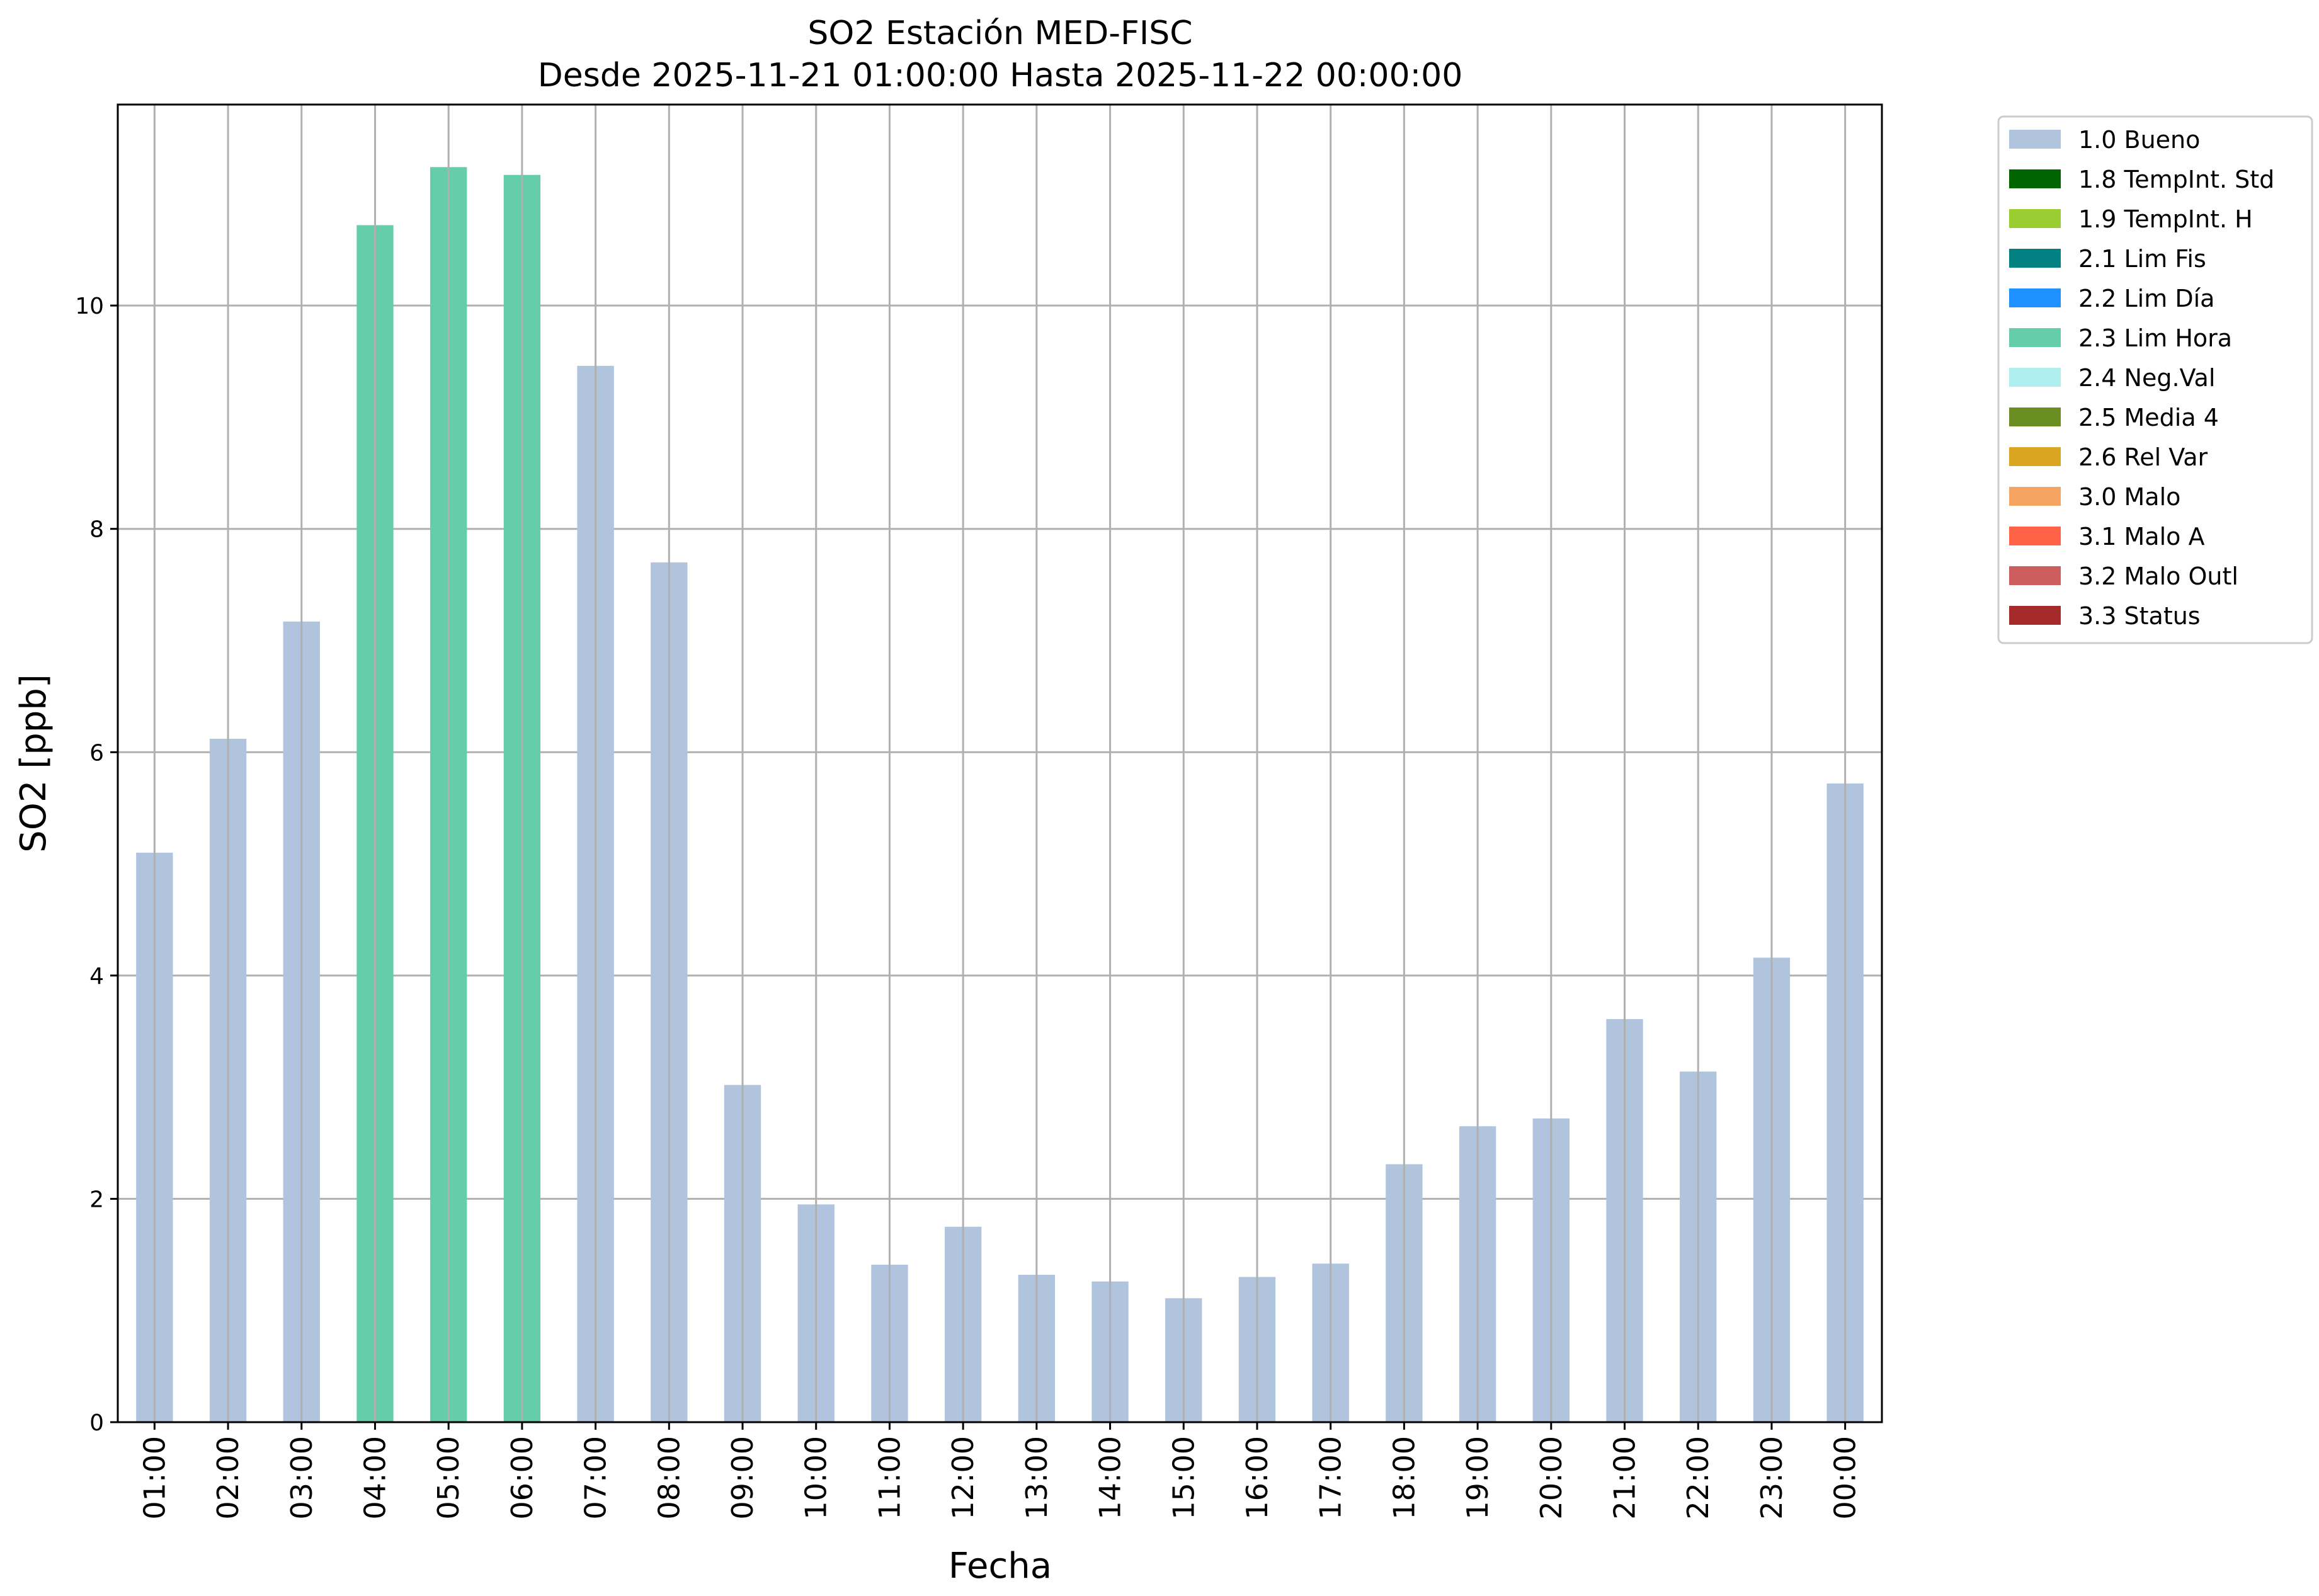  Describe the element at coordinates (743, 1478) in the screenshot. I see `x-tick-label: 09:00` at that location.